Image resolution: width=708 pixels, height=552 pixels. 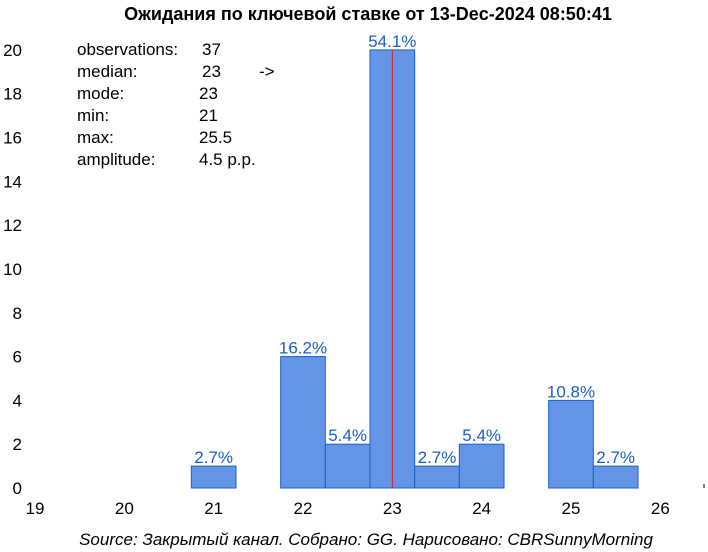 I want to click on y-tick-label: 20, so click(x=12, y=50).